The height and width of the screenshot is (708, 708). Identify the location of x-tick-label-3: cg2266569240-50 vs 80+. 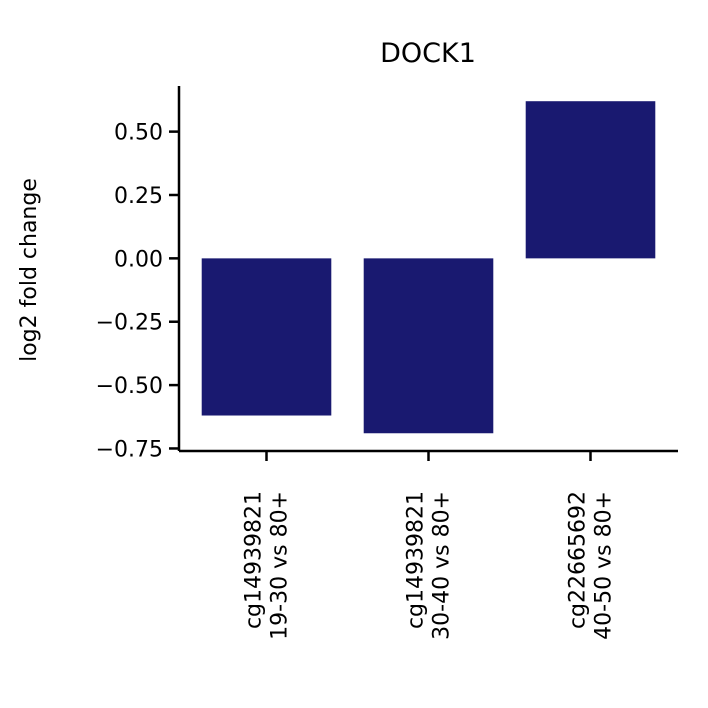
(591, 565).